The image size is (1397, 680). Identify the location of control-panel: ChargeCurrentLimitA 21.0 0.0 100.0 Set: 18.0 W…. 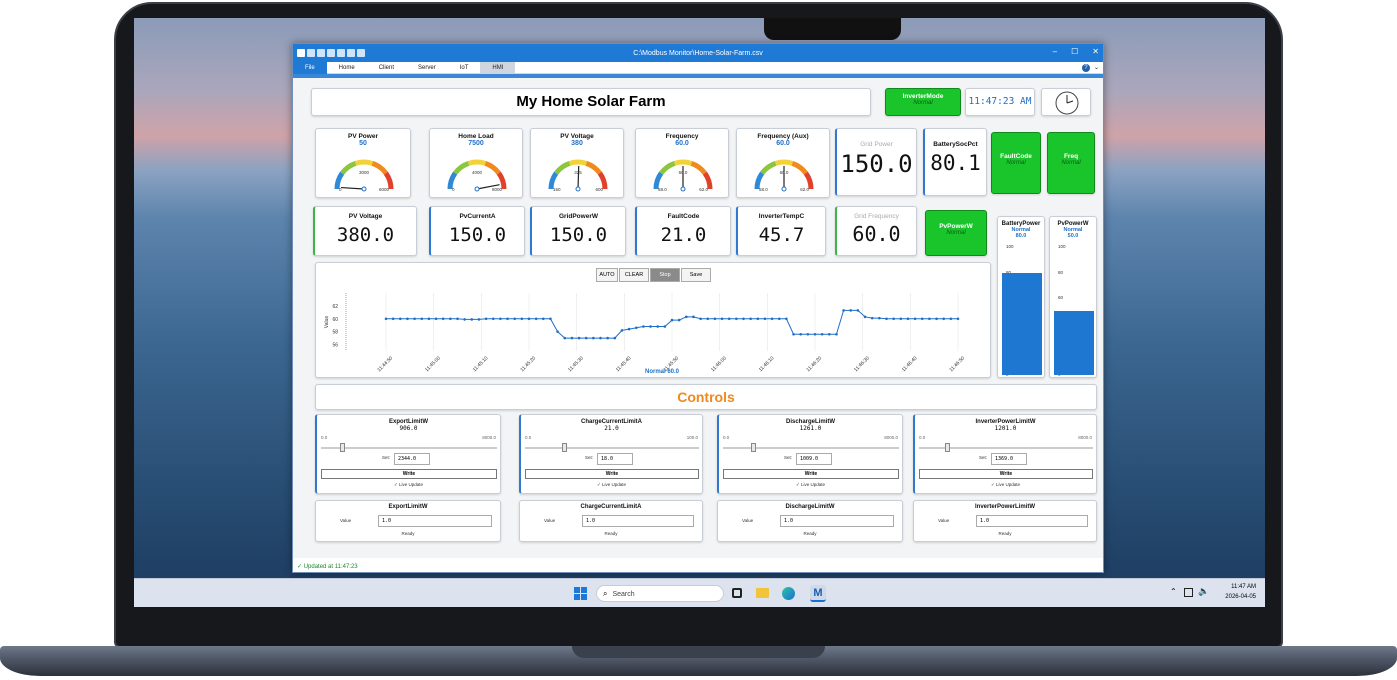
(611, 454).